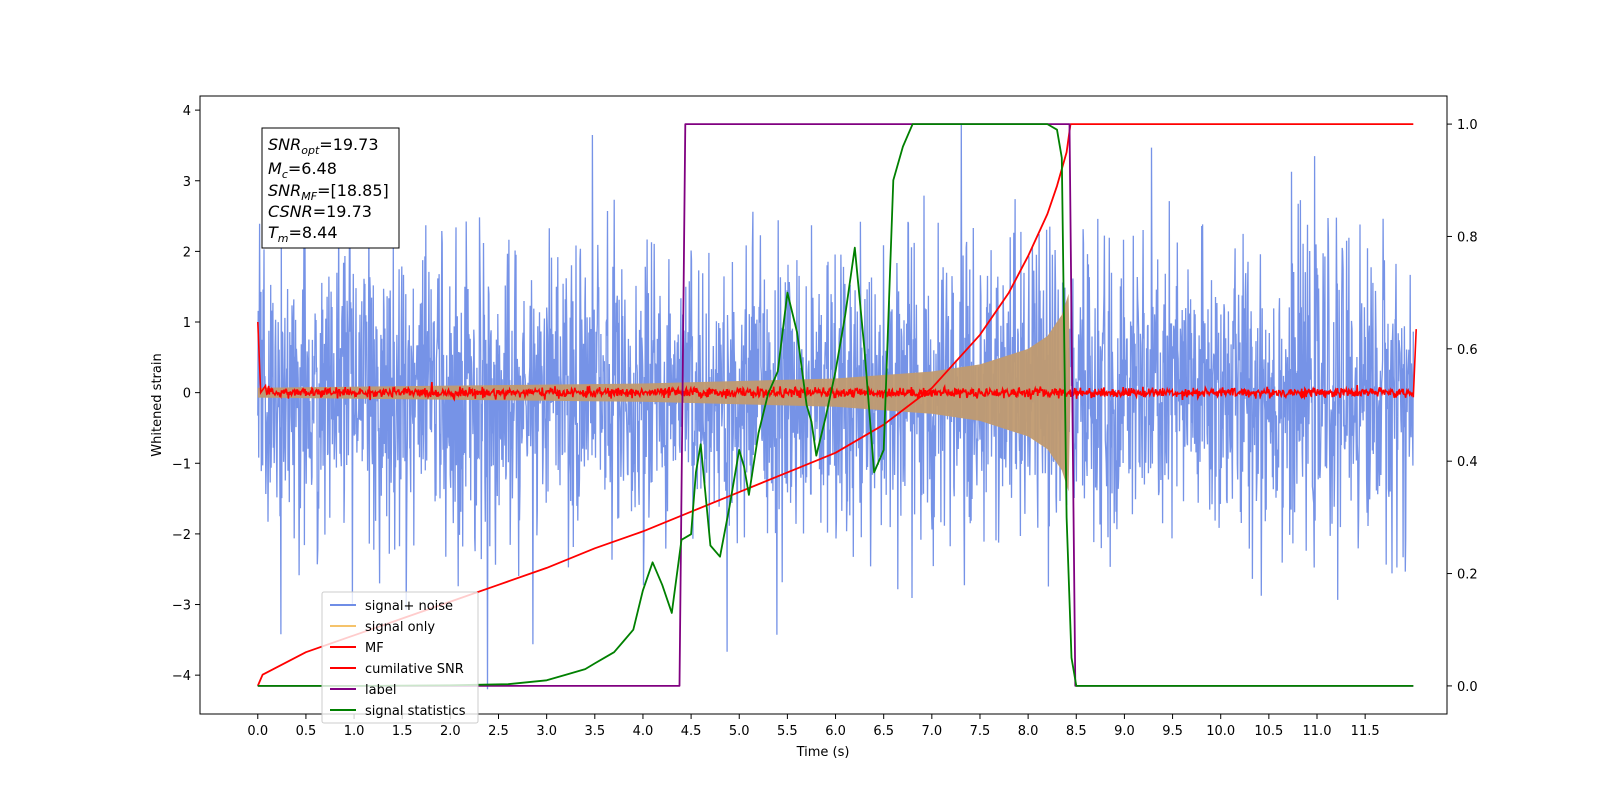 The image size is (1600, 800). I want to click on y-tick-label: −1, so click(181, 464).